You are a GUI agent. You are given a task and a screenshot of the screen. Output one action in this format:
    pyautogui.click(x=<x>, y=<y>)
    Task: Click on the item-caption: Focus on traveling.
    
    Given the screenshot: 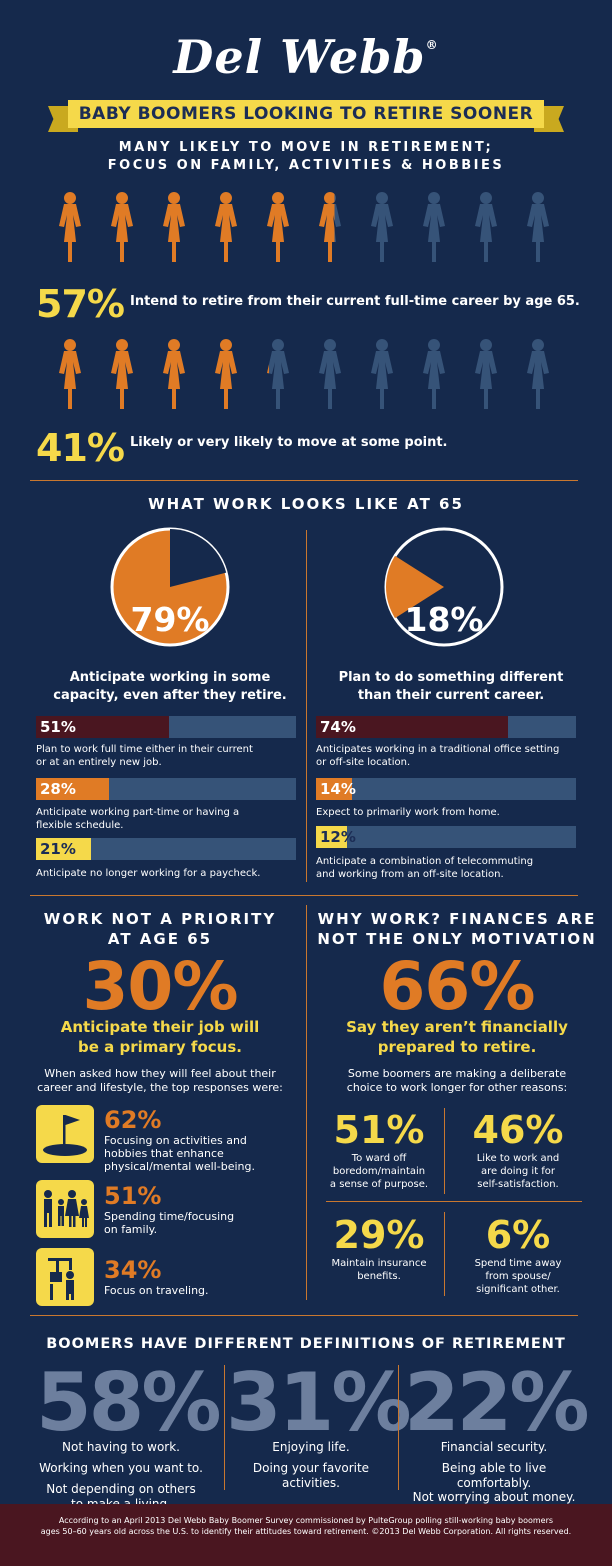 What is the action you would take?
    pyautogui.click(x=156, y=1290)
    